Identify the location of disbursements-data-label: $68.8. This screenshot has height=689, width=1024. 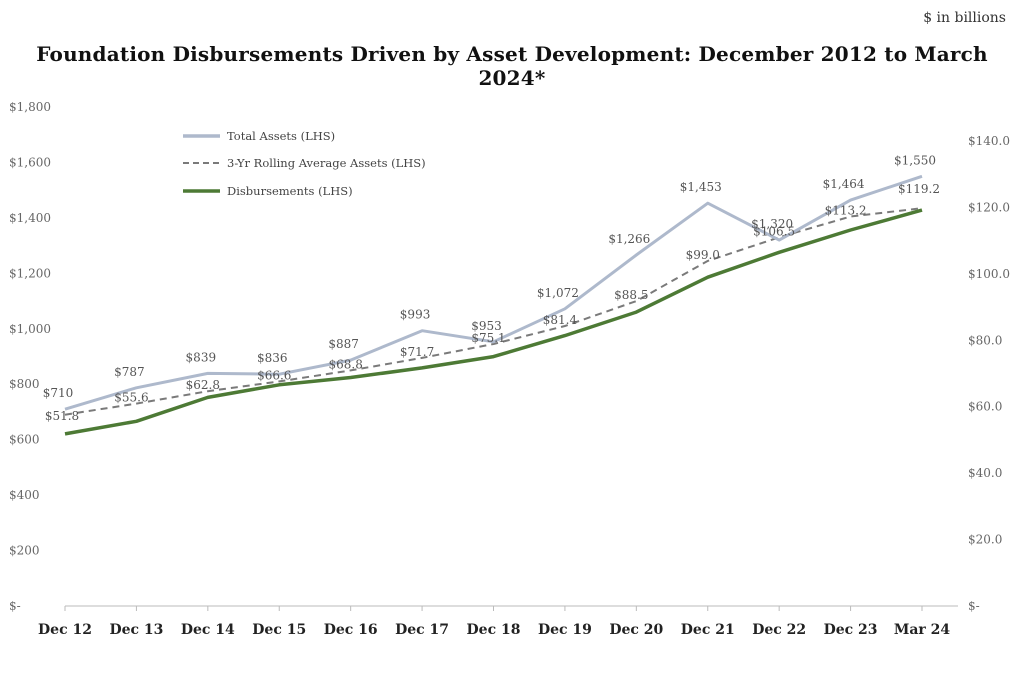
(345, 364).